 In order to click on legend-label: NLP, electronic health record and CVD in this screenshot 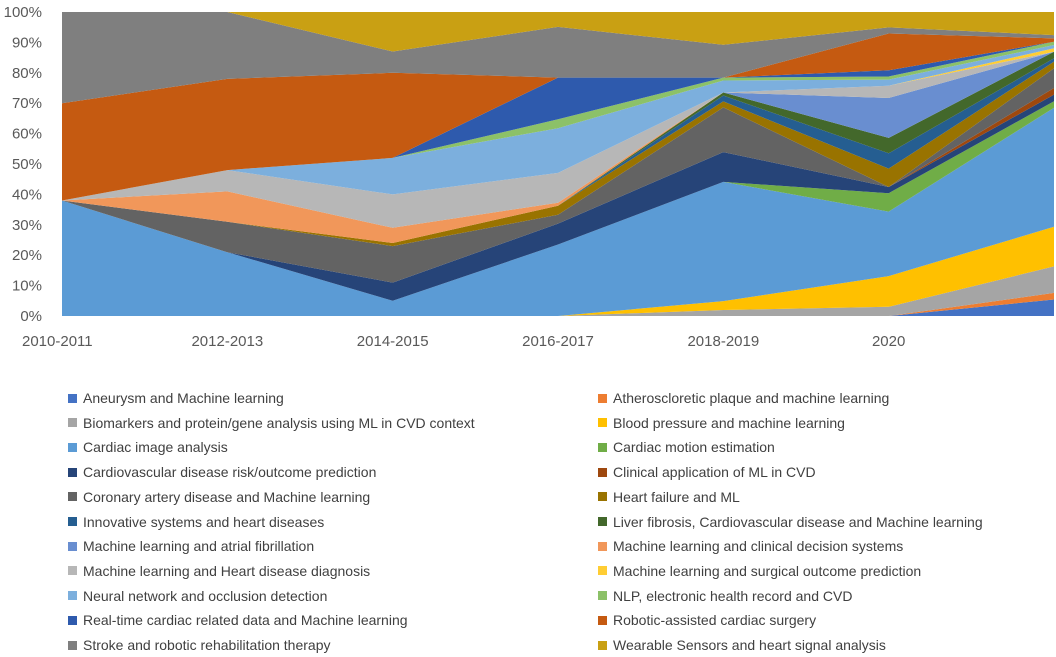, I will do `click(733, 595)`.